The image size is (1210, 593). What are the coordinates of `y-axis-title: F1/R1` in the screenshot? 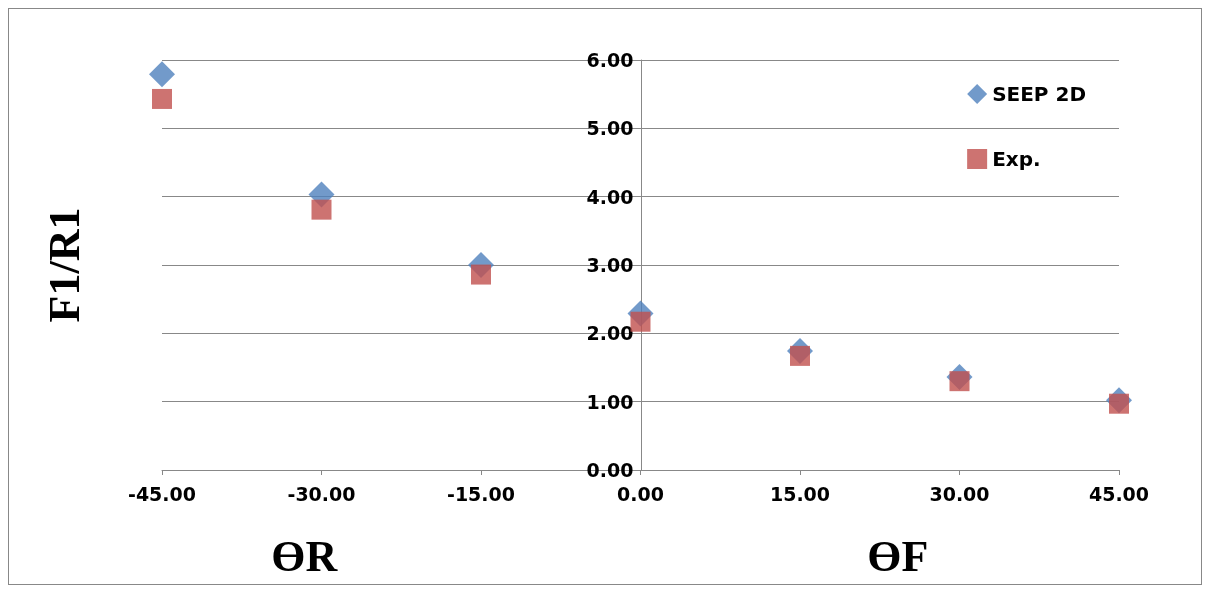 It's located at (64, 265).